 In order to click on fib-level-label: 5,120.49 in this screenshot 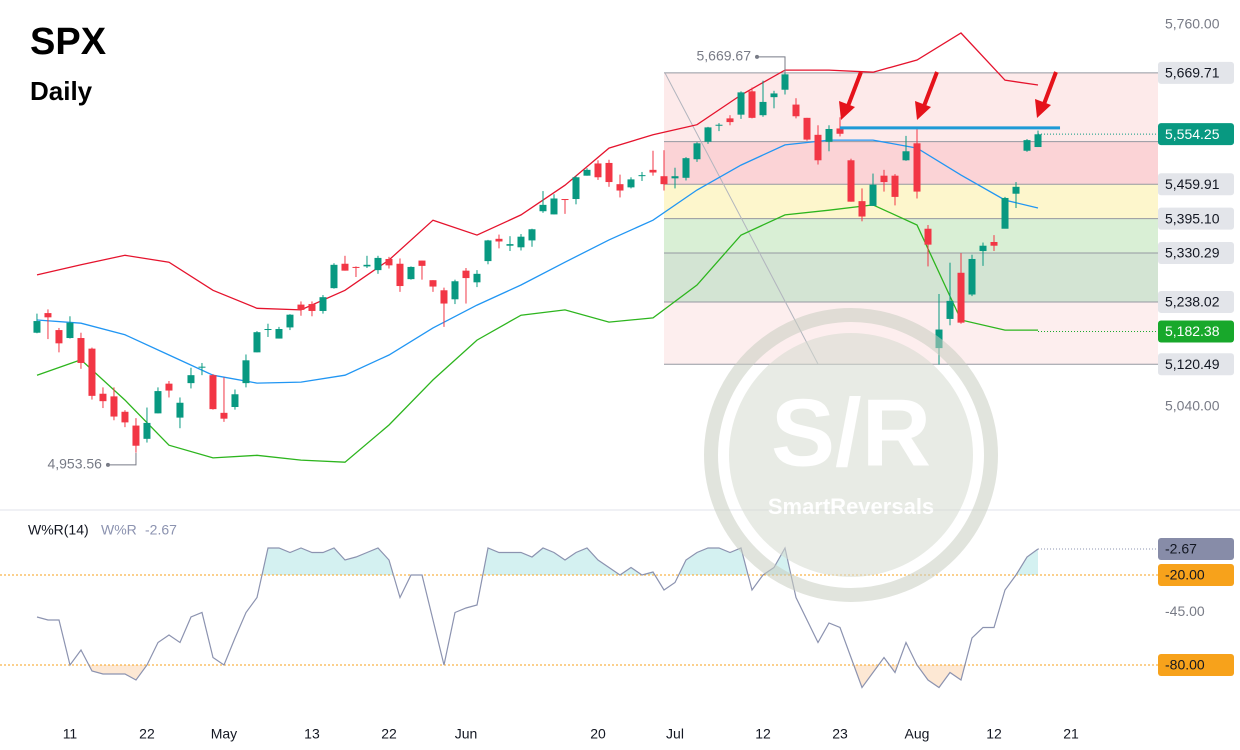, I will do `click(1192, 364)`.